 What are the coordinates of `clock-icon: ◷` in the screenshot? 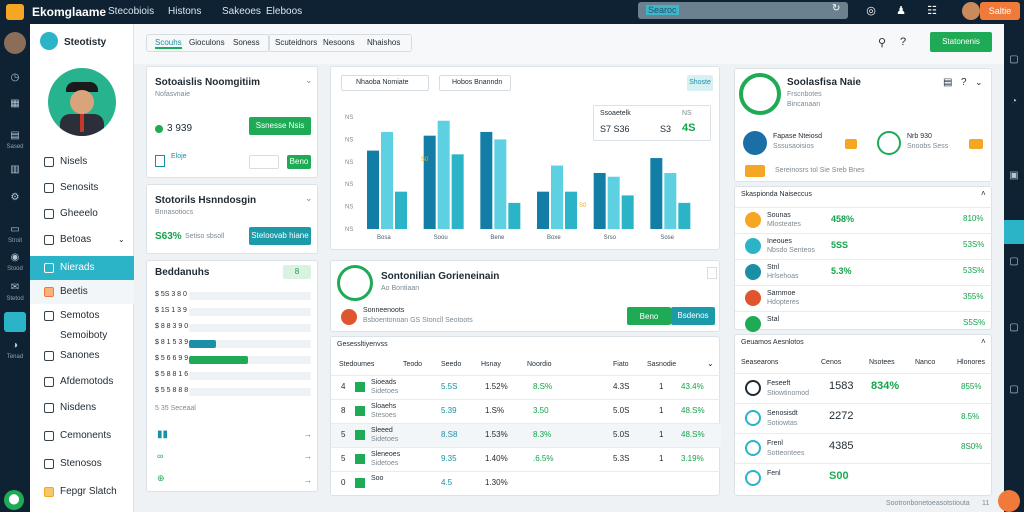 It's located at (15, 77).